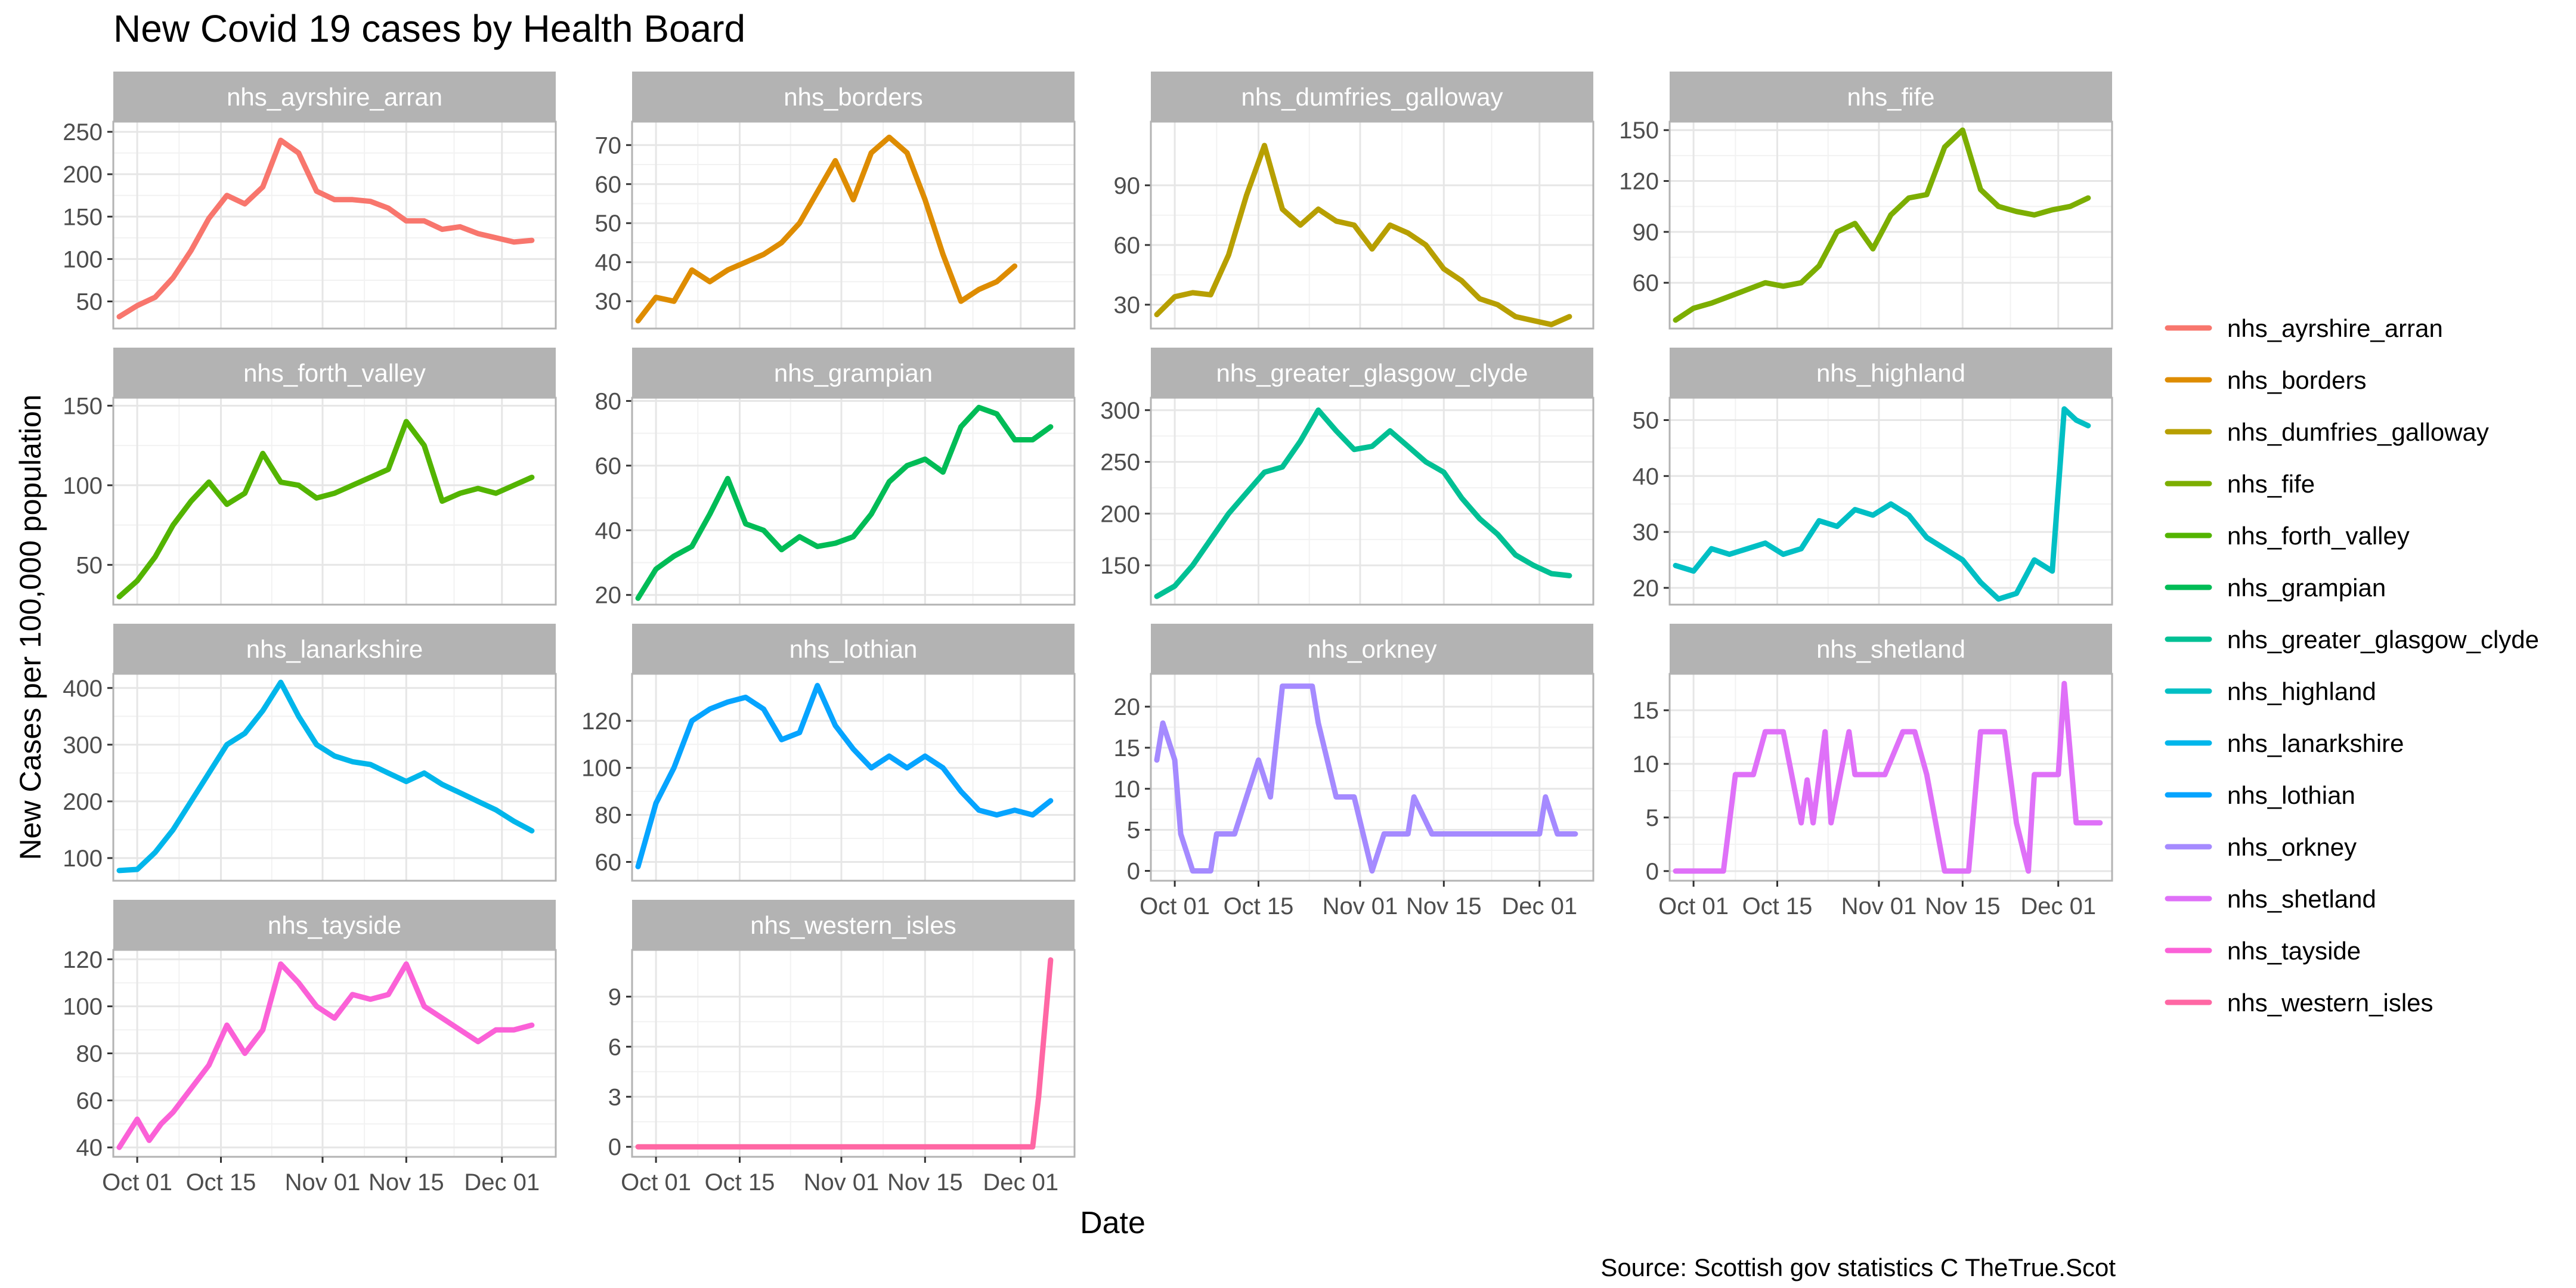 Image resolution: width=2576 pixels, height=1288 pixels. What do you see at coordinates (1363, 503) in the screenshot?
I see `series-line-nhs_greater_glasgow_clyde` at bounding box center [1363, 503].